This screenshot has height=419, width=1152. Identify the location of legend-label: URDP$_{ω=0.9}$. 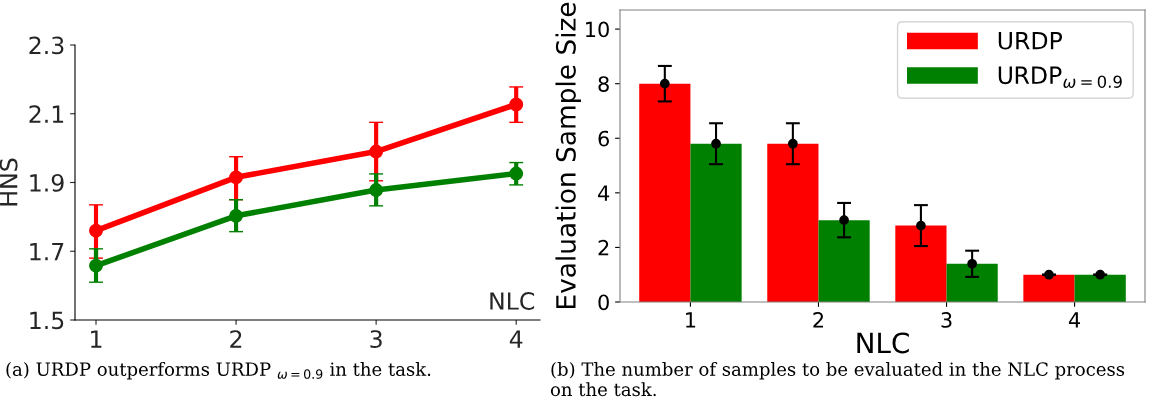
(1060, 77).